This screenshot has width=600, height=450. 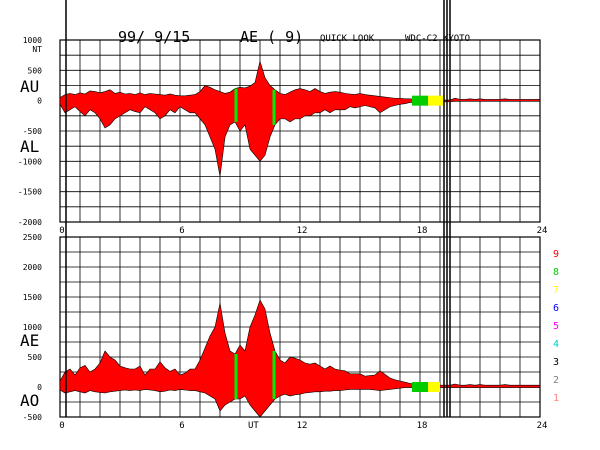 What do you see at coordinates (32, 237) in the screenshot?
I see `y-tick-label: 2500` at bounding box center [32, 237].